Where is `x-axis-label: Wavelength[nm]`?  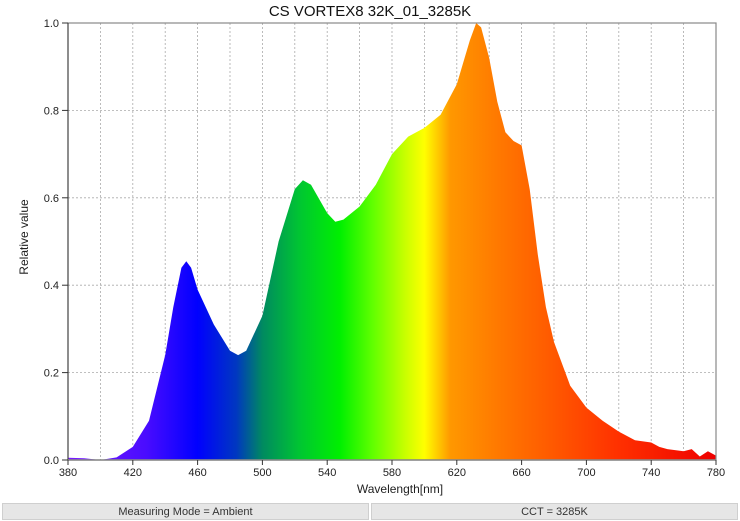
x-axis-label: Wavelength[nm] is located at coordinates (400, 489).